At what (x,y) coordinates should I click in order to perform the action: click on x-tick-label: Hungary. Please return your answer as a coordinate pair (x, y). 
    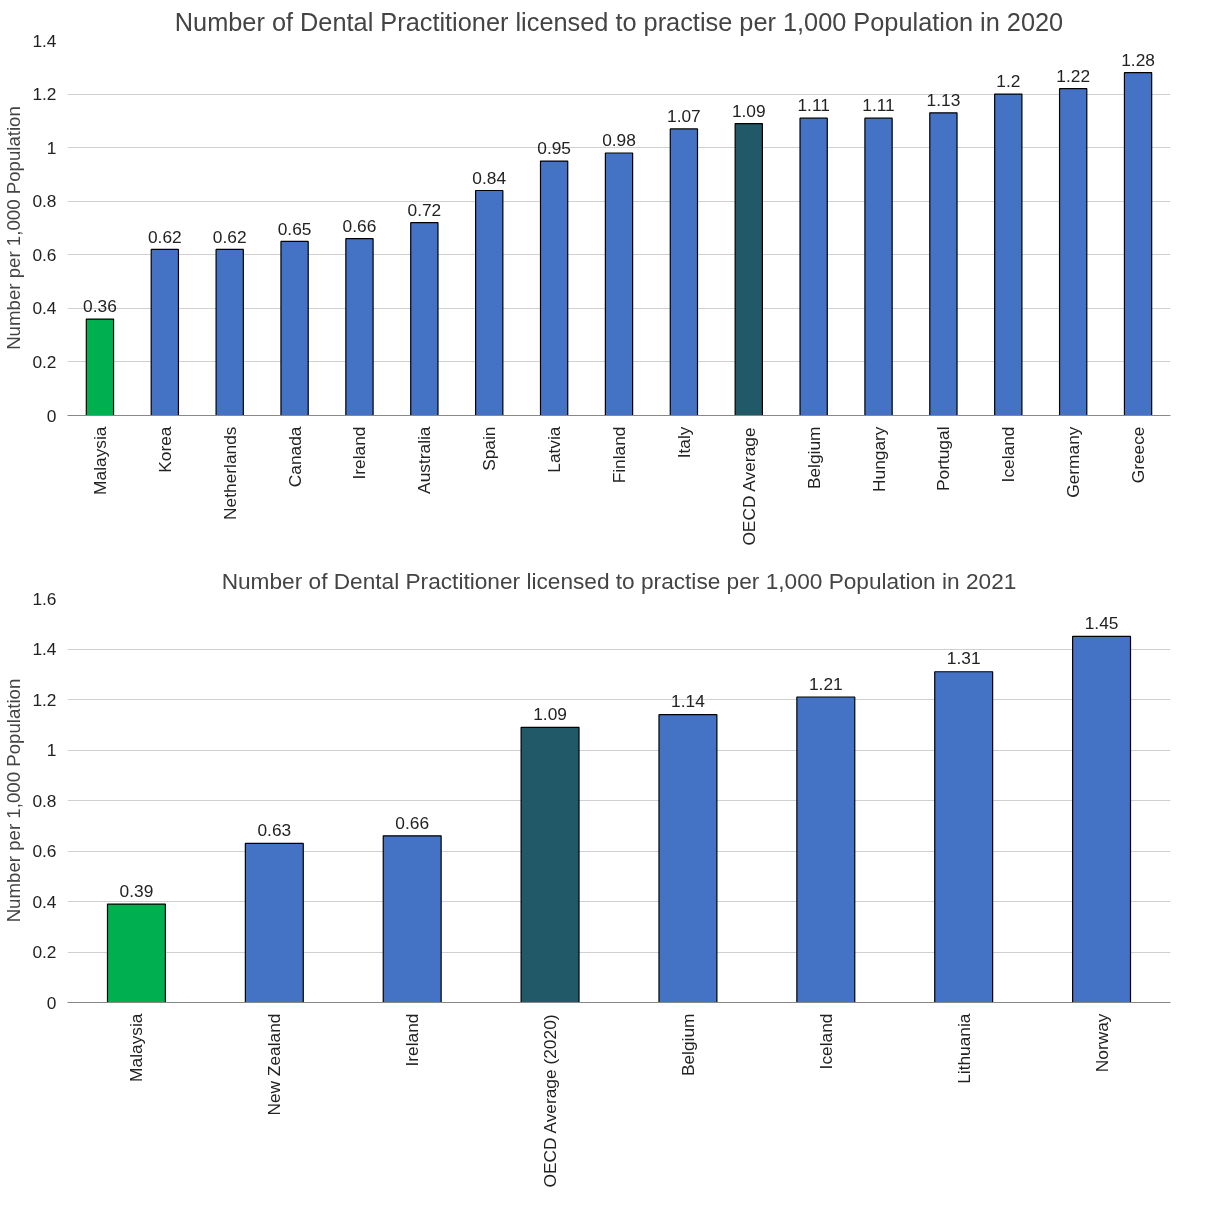
    Looking at the image, I should click on (878, 459).